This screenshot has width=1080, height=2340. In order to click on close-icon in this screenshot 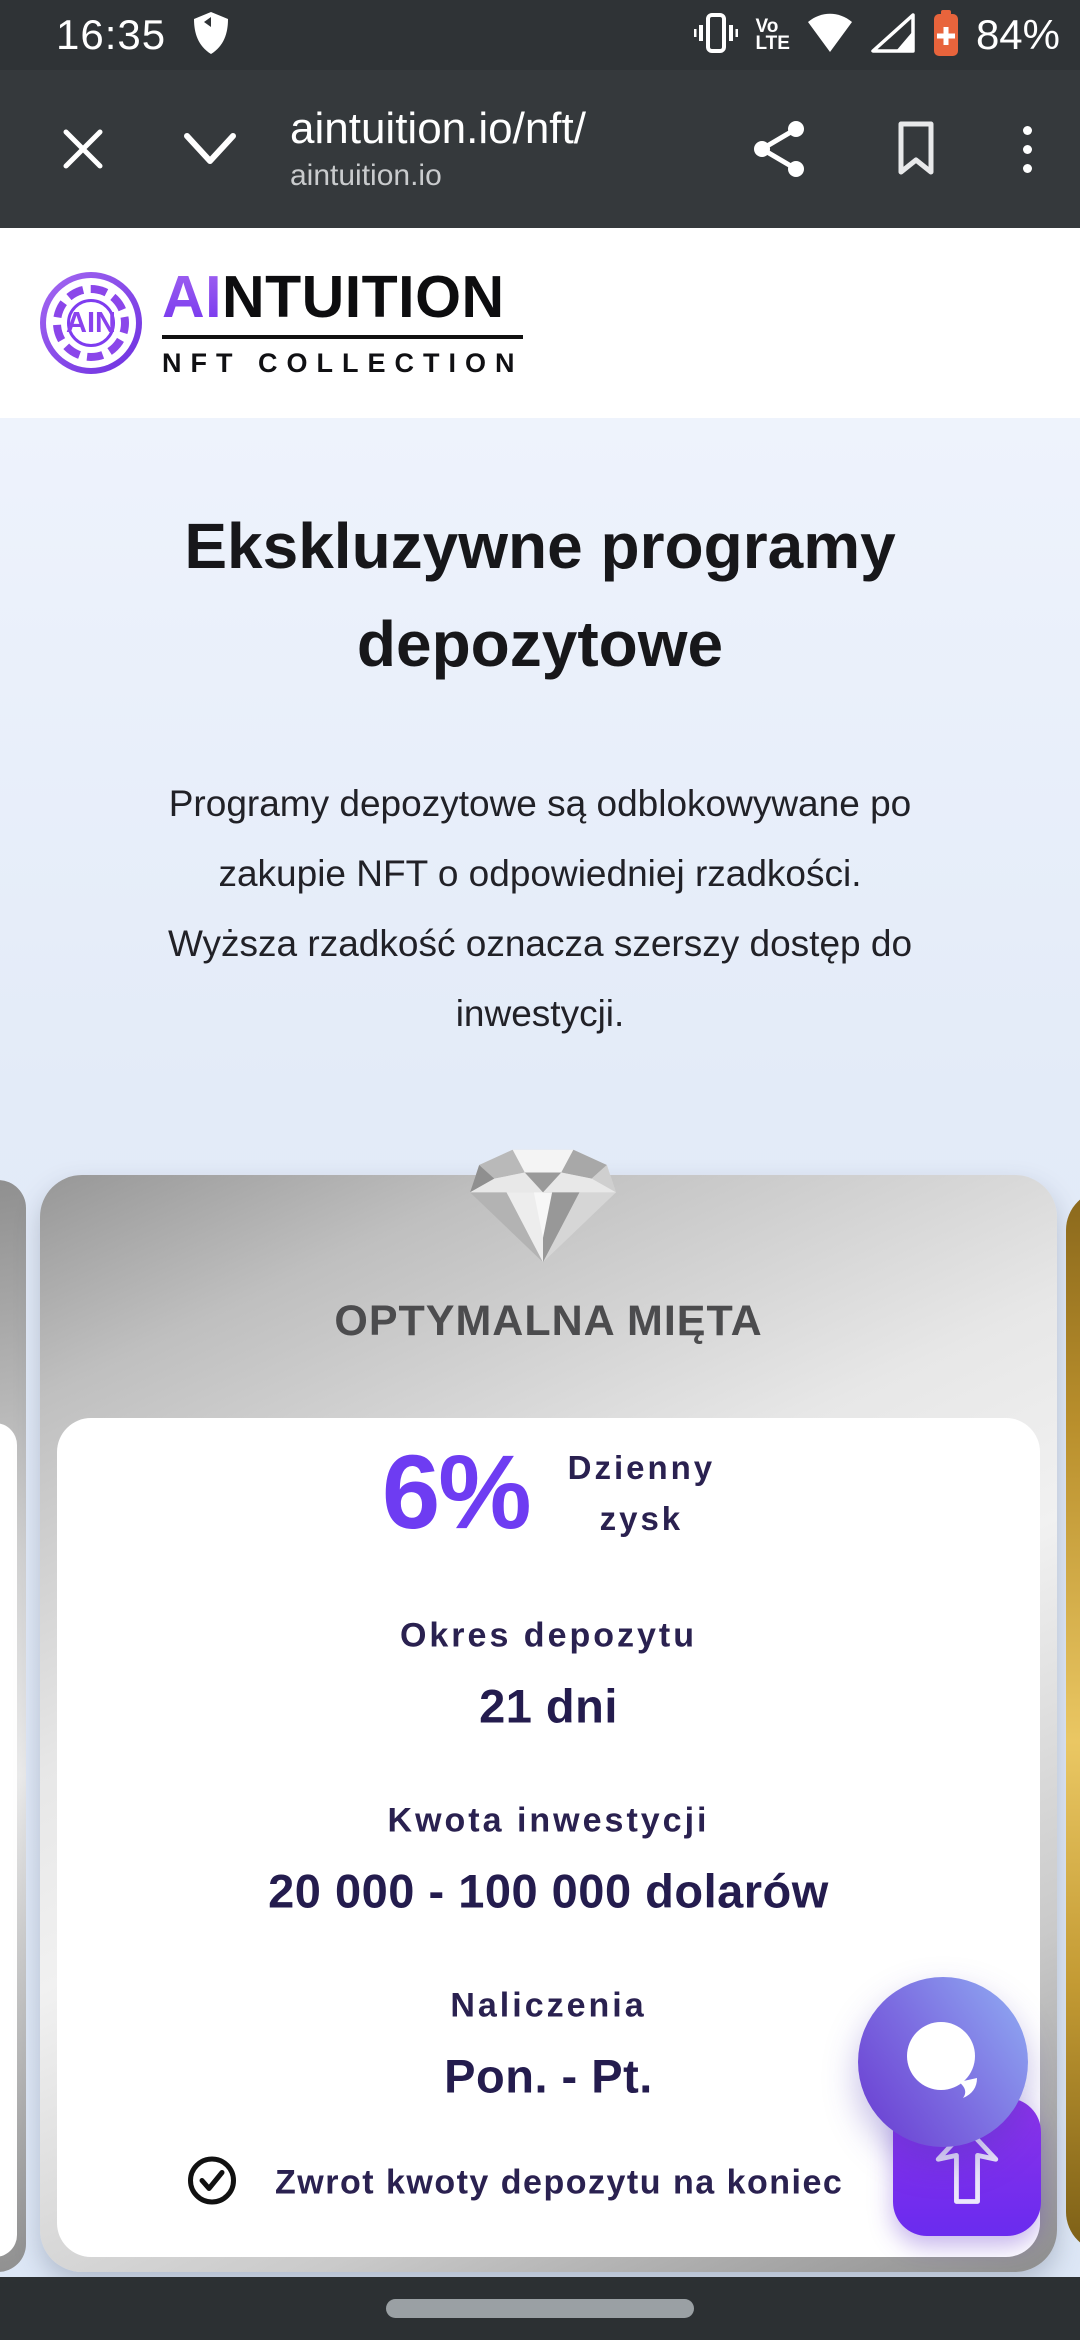, I will do `click(83, 149)`.